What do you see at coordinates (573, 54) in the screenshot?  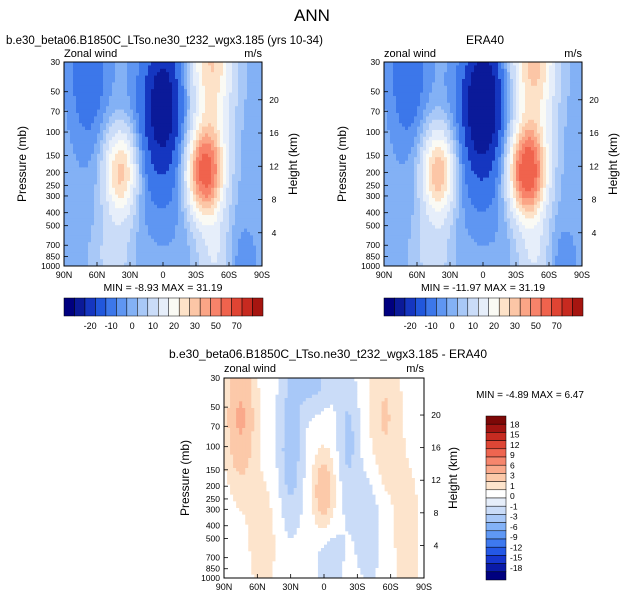 I see `panel-era40-units: m/s` at bounding box center [573, 54].